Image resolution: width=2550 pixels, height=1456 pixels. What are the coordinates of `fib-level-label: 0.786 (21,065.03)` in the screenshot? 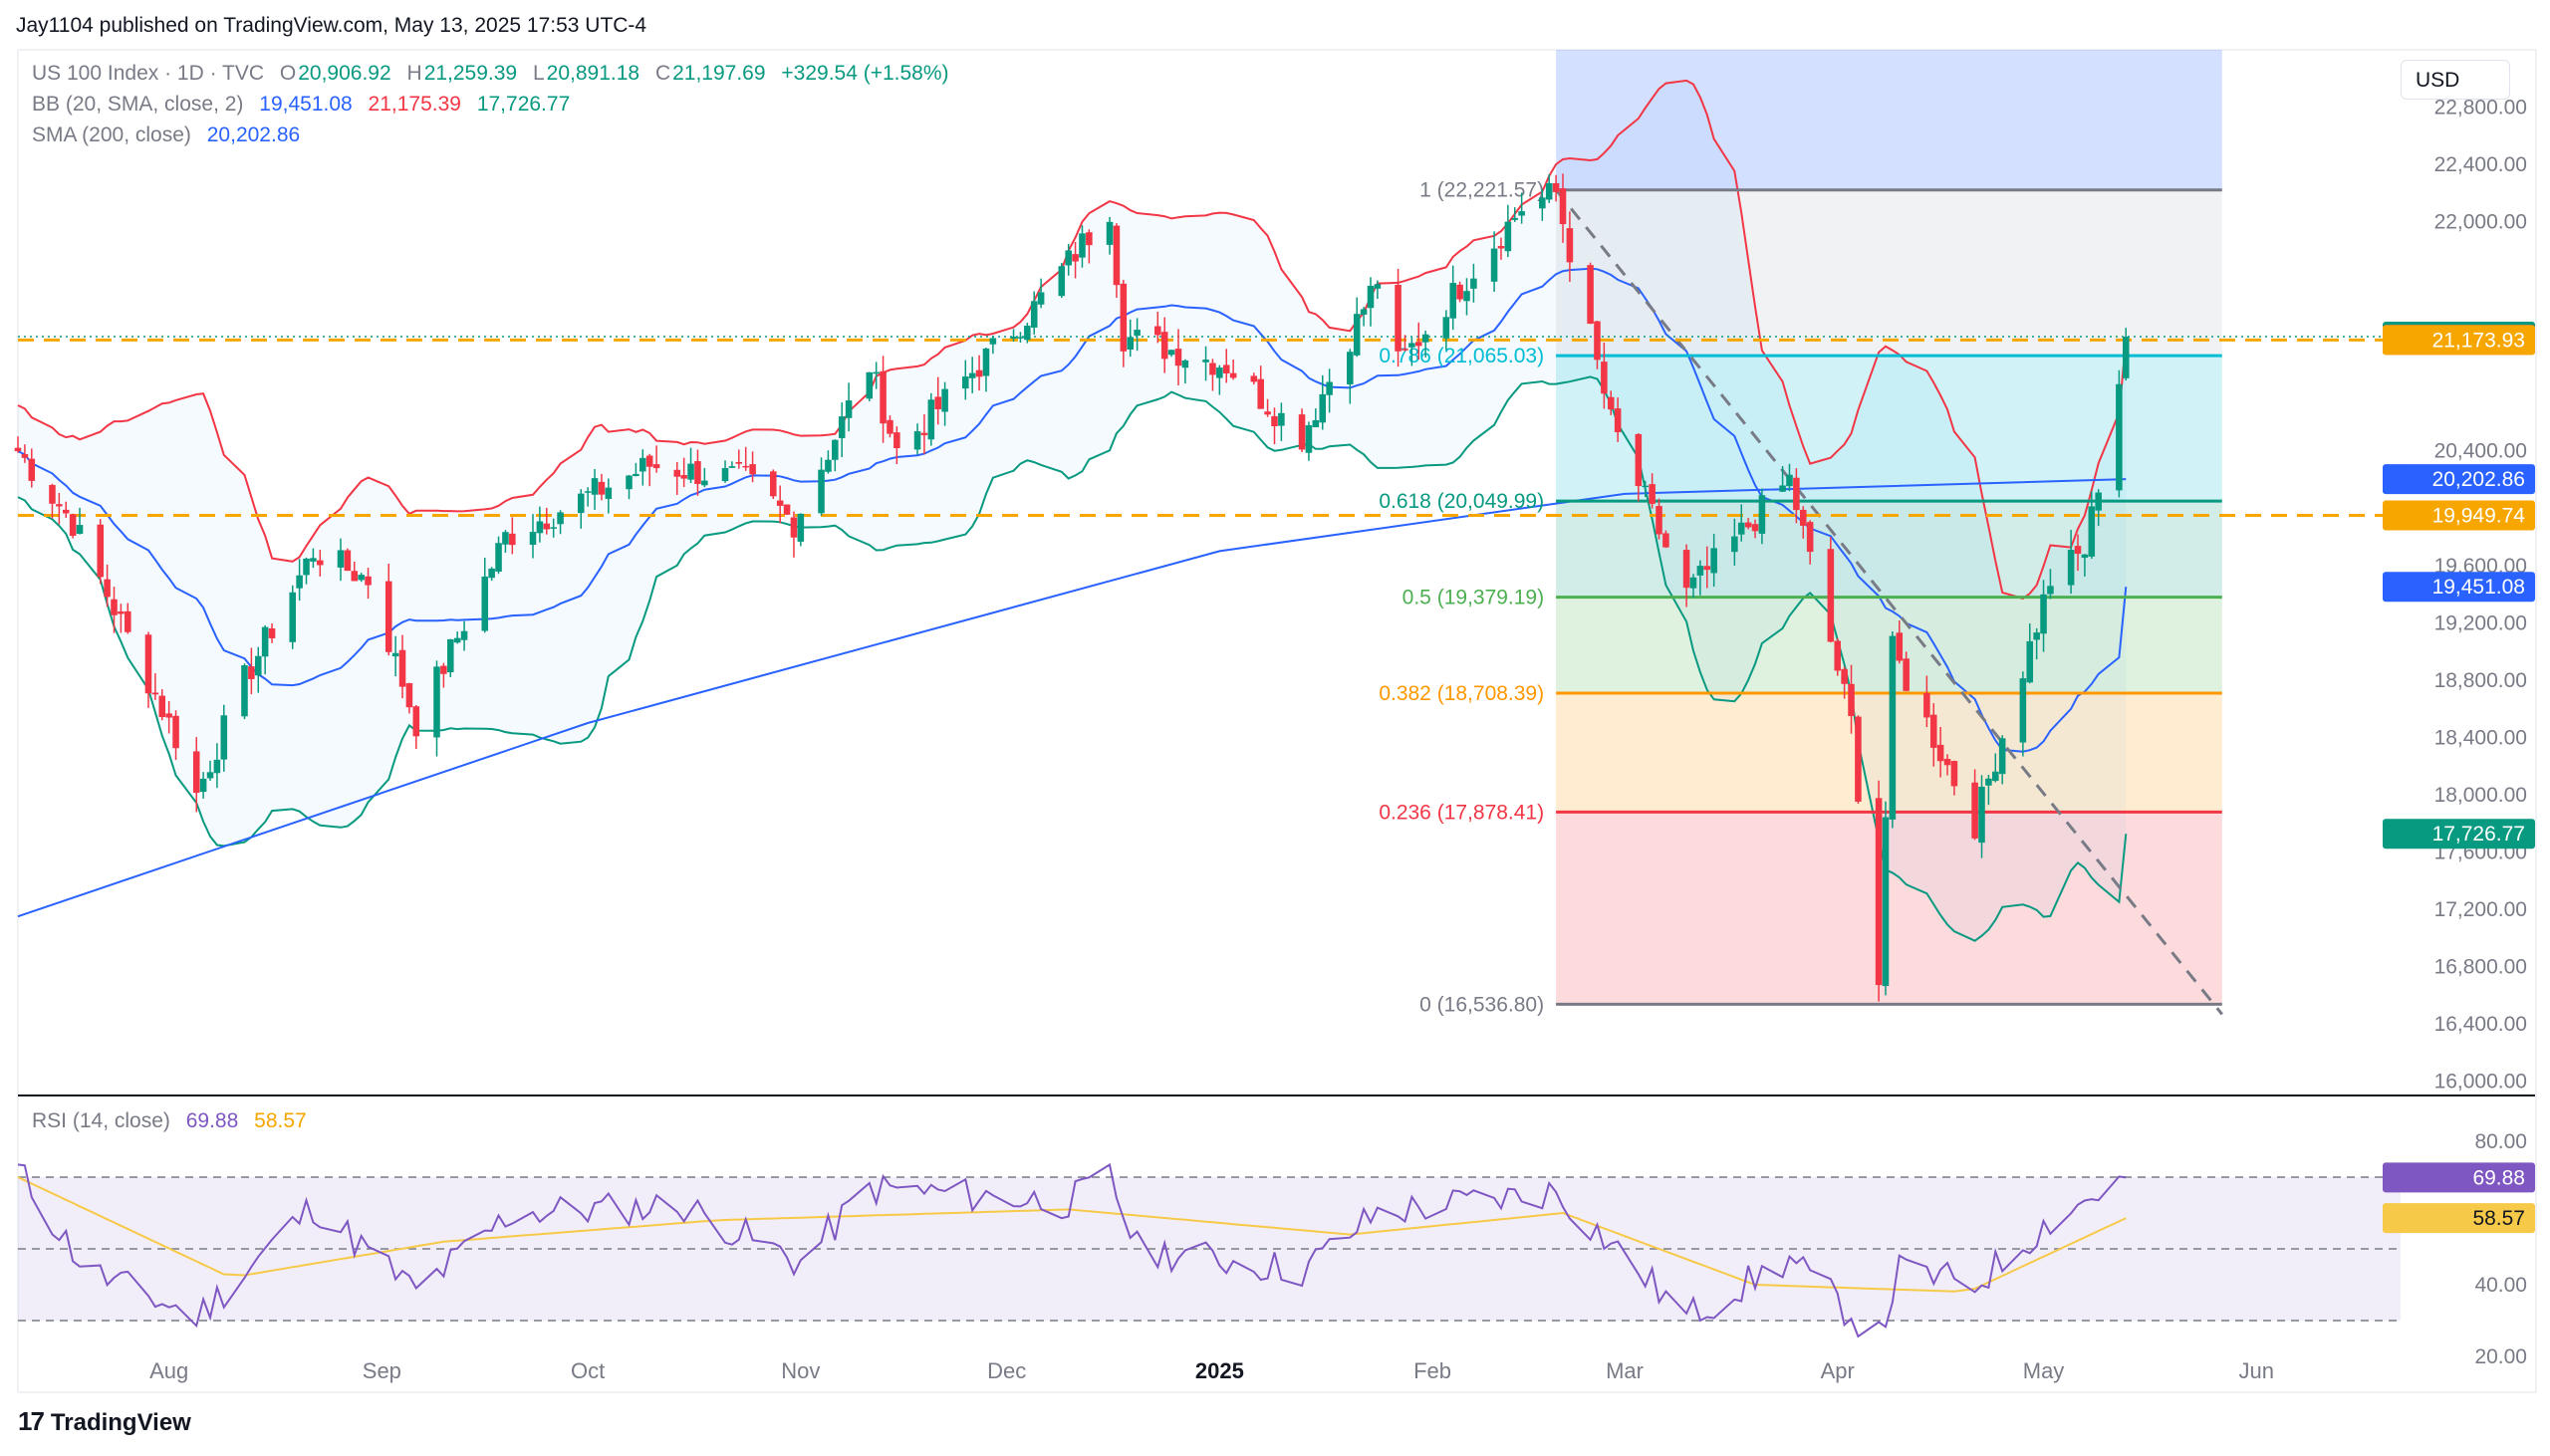 It's located at (1461, 356).